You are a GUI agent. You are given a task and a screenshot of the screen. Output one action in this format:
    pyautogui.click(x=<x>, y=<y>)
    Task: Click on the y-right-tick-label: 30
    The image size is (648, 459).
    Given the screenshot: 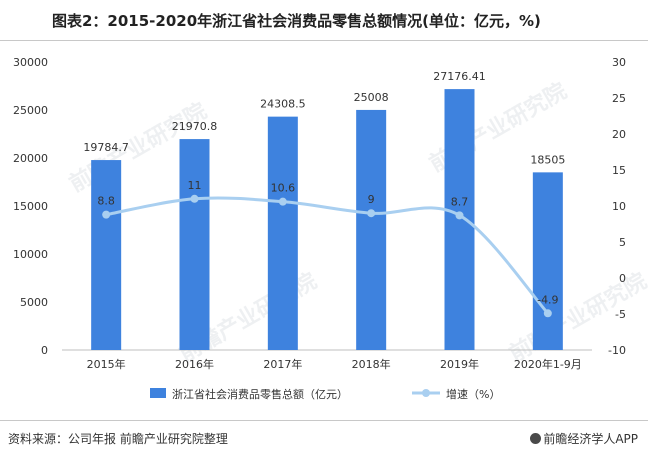 What is the action you would take?
    pyautogui.click(x=619, y=62)
    